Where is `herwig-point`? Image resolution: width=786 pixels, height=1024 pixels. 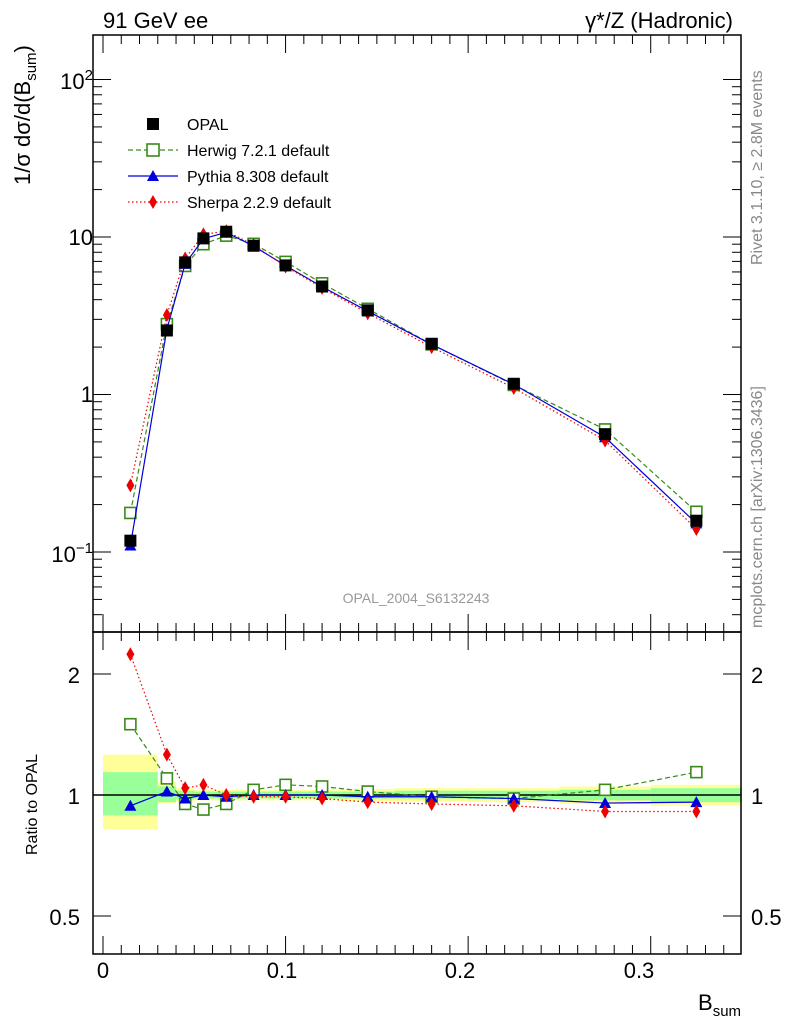 herwig-point is located at coordinates (130, 513).